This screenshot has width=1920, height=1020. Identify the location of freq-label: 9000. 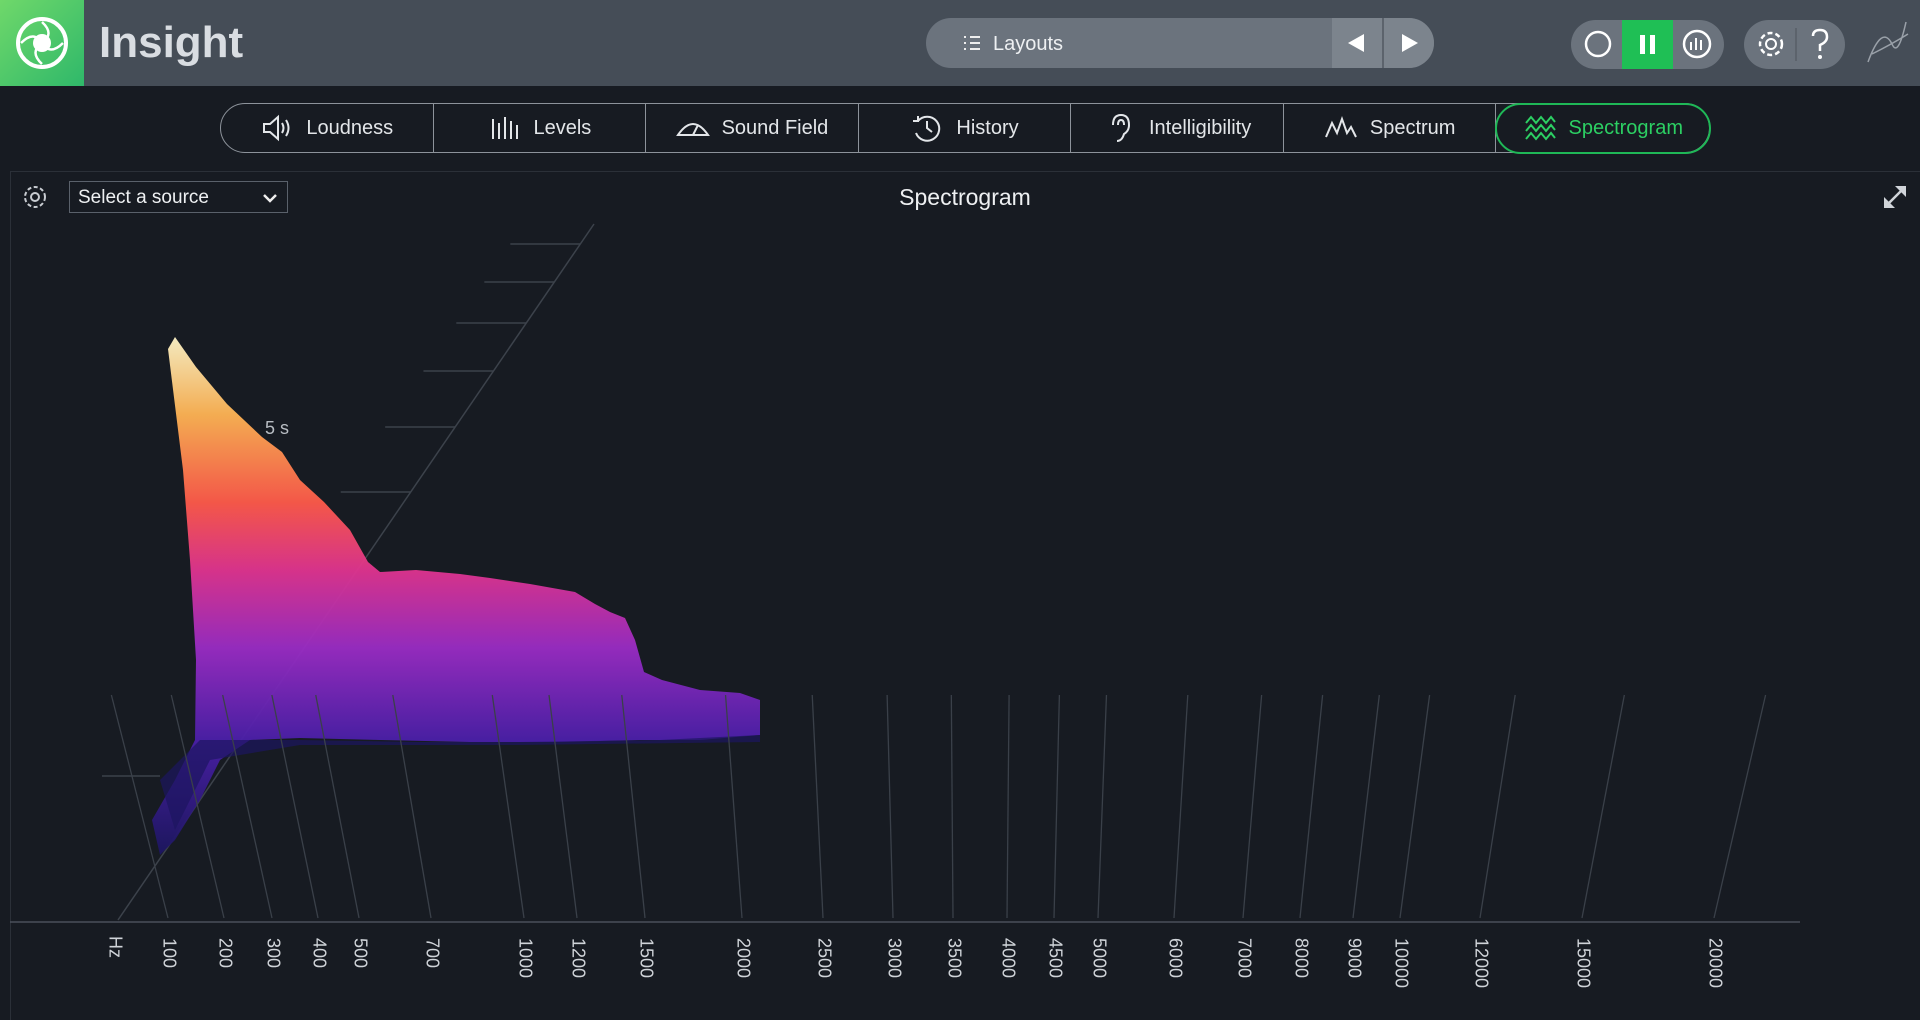
(1354, 958).